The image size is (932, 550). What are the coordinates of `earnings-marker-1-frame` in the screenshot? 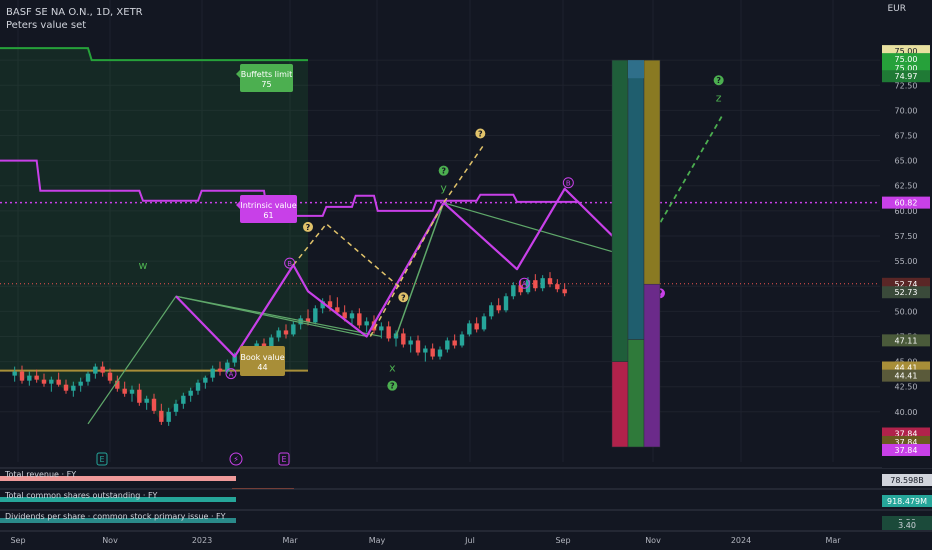 It's located at (102, 459).